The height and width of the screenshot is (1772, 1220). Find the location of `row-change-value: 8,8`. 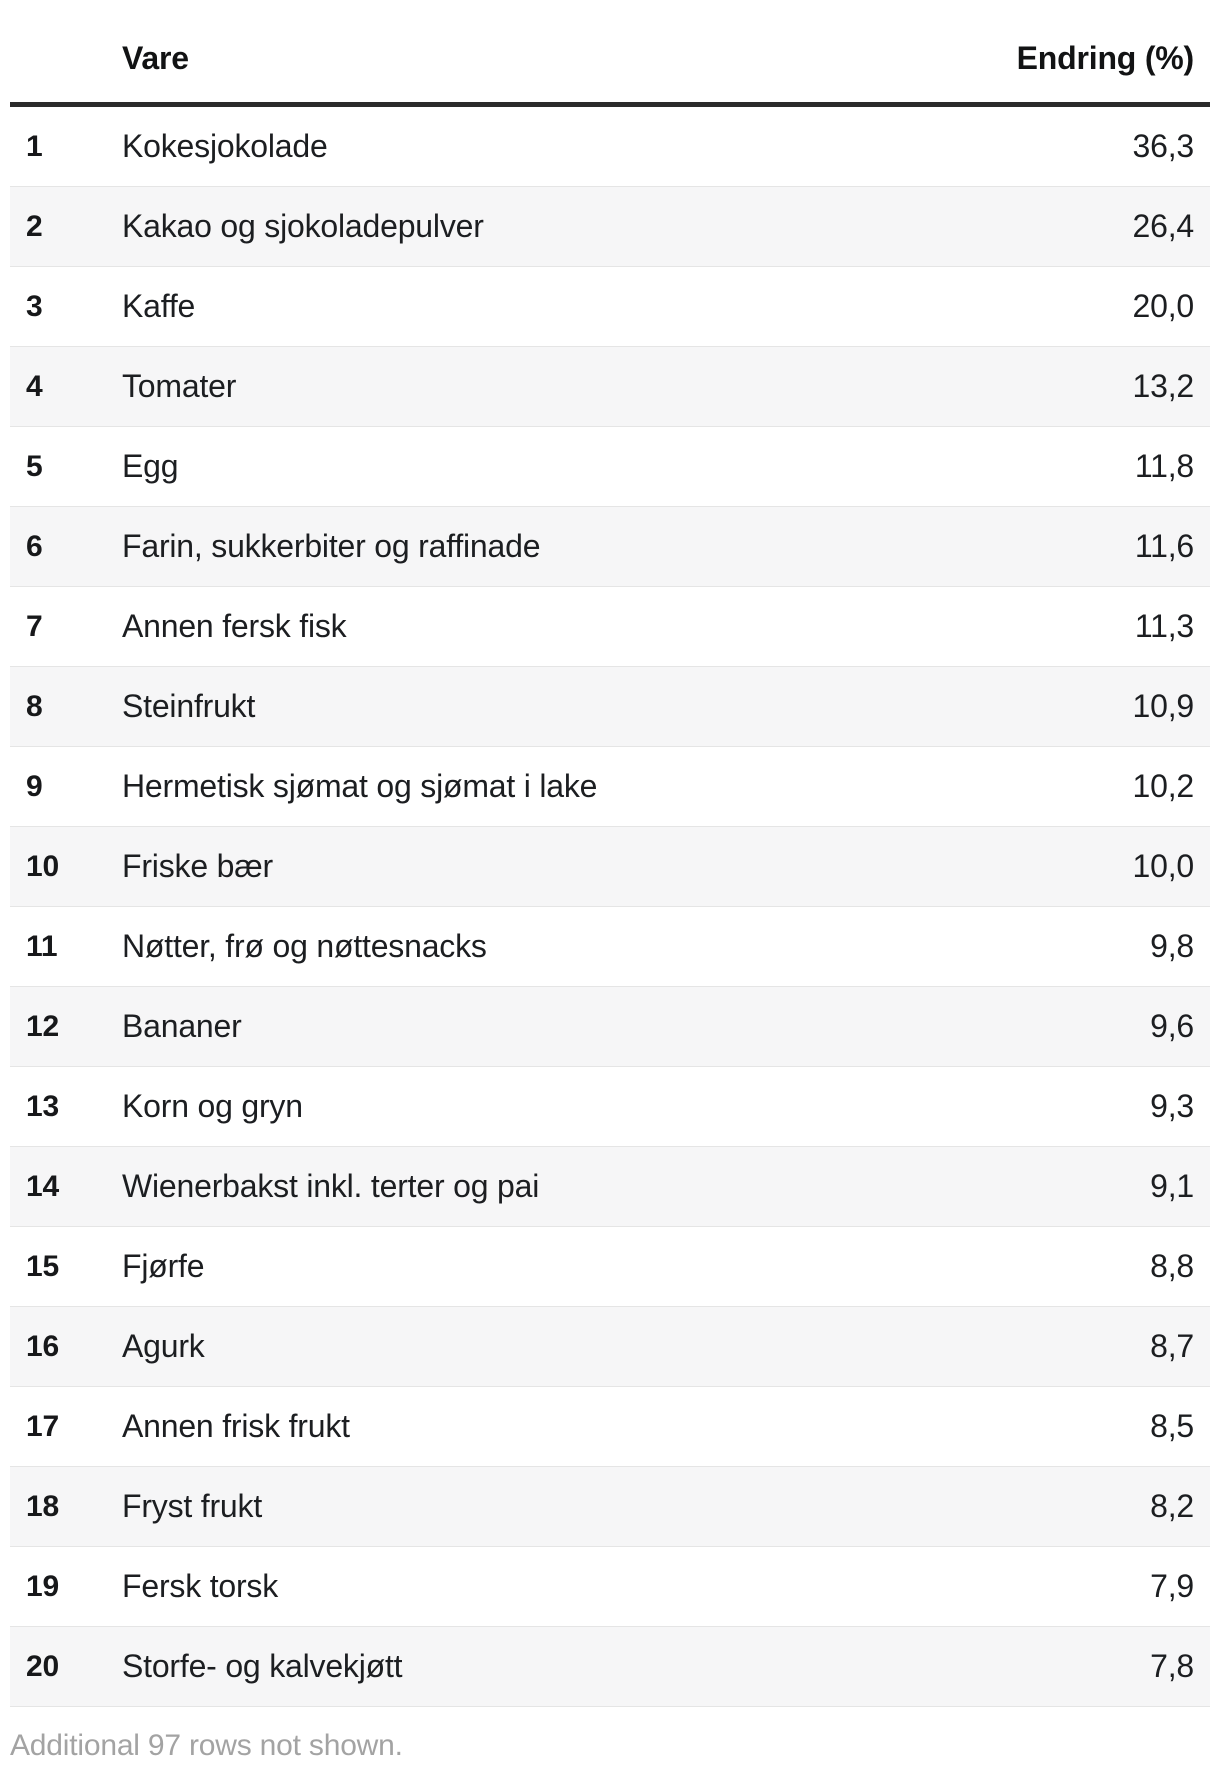

row-change-value: 8,8 is located at coordinates (1050, 1266).